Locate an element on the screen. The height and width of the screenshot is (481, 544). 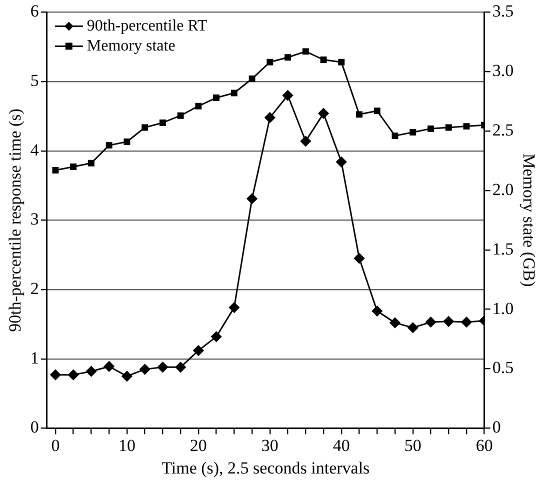
x-tick-label: 40 is located at coordinates (341, 445).